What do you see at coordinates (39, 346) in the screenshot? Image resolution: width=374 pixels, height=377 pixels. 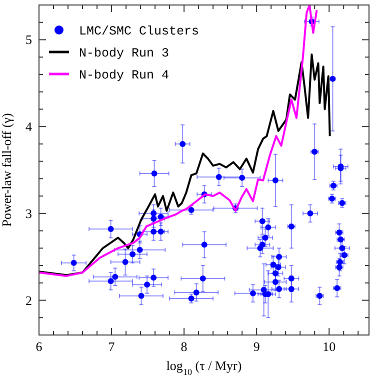 I see `x-tick-label: 6` at bounding box center [39, 346].